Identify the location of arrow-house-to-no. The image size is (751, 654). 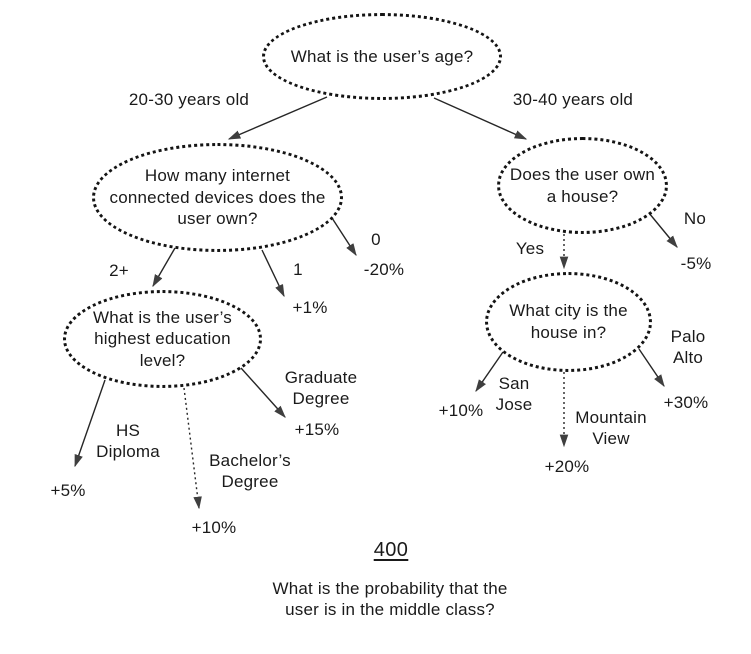
(663, 230).